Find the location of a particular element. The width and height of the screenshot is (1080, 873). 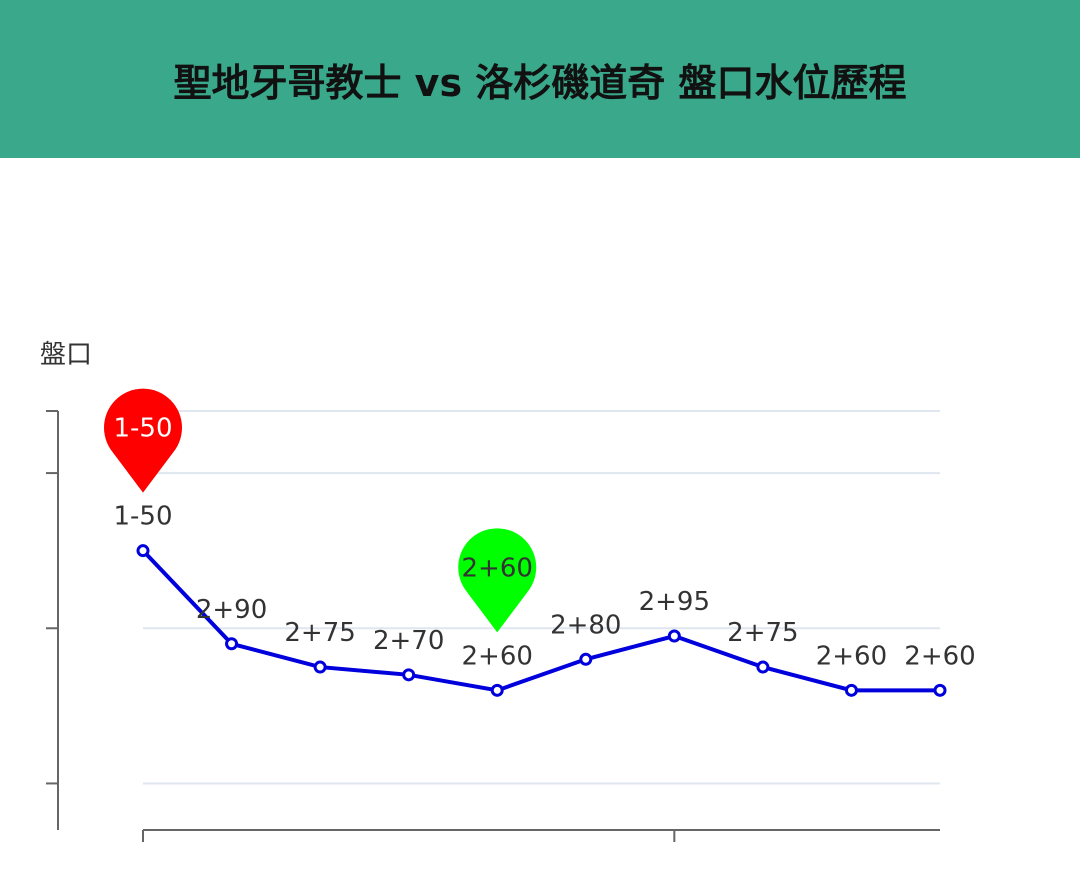

data-label: 1-50 is located at coordinates (142, 517).